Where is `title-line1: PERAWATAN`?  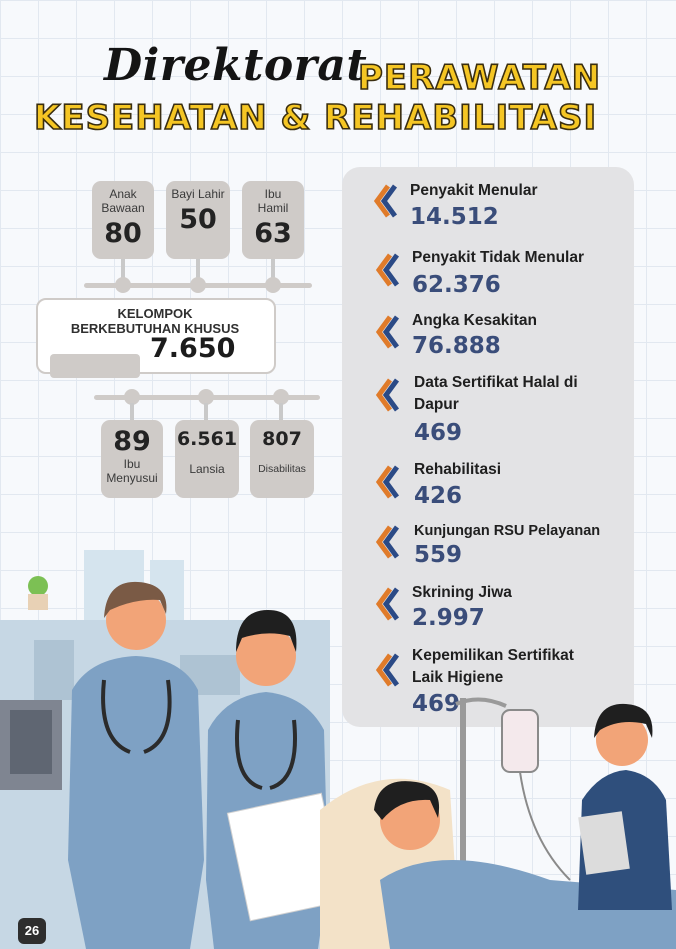
title-line1: PERAWATAN is located at coordinates (479, 78).